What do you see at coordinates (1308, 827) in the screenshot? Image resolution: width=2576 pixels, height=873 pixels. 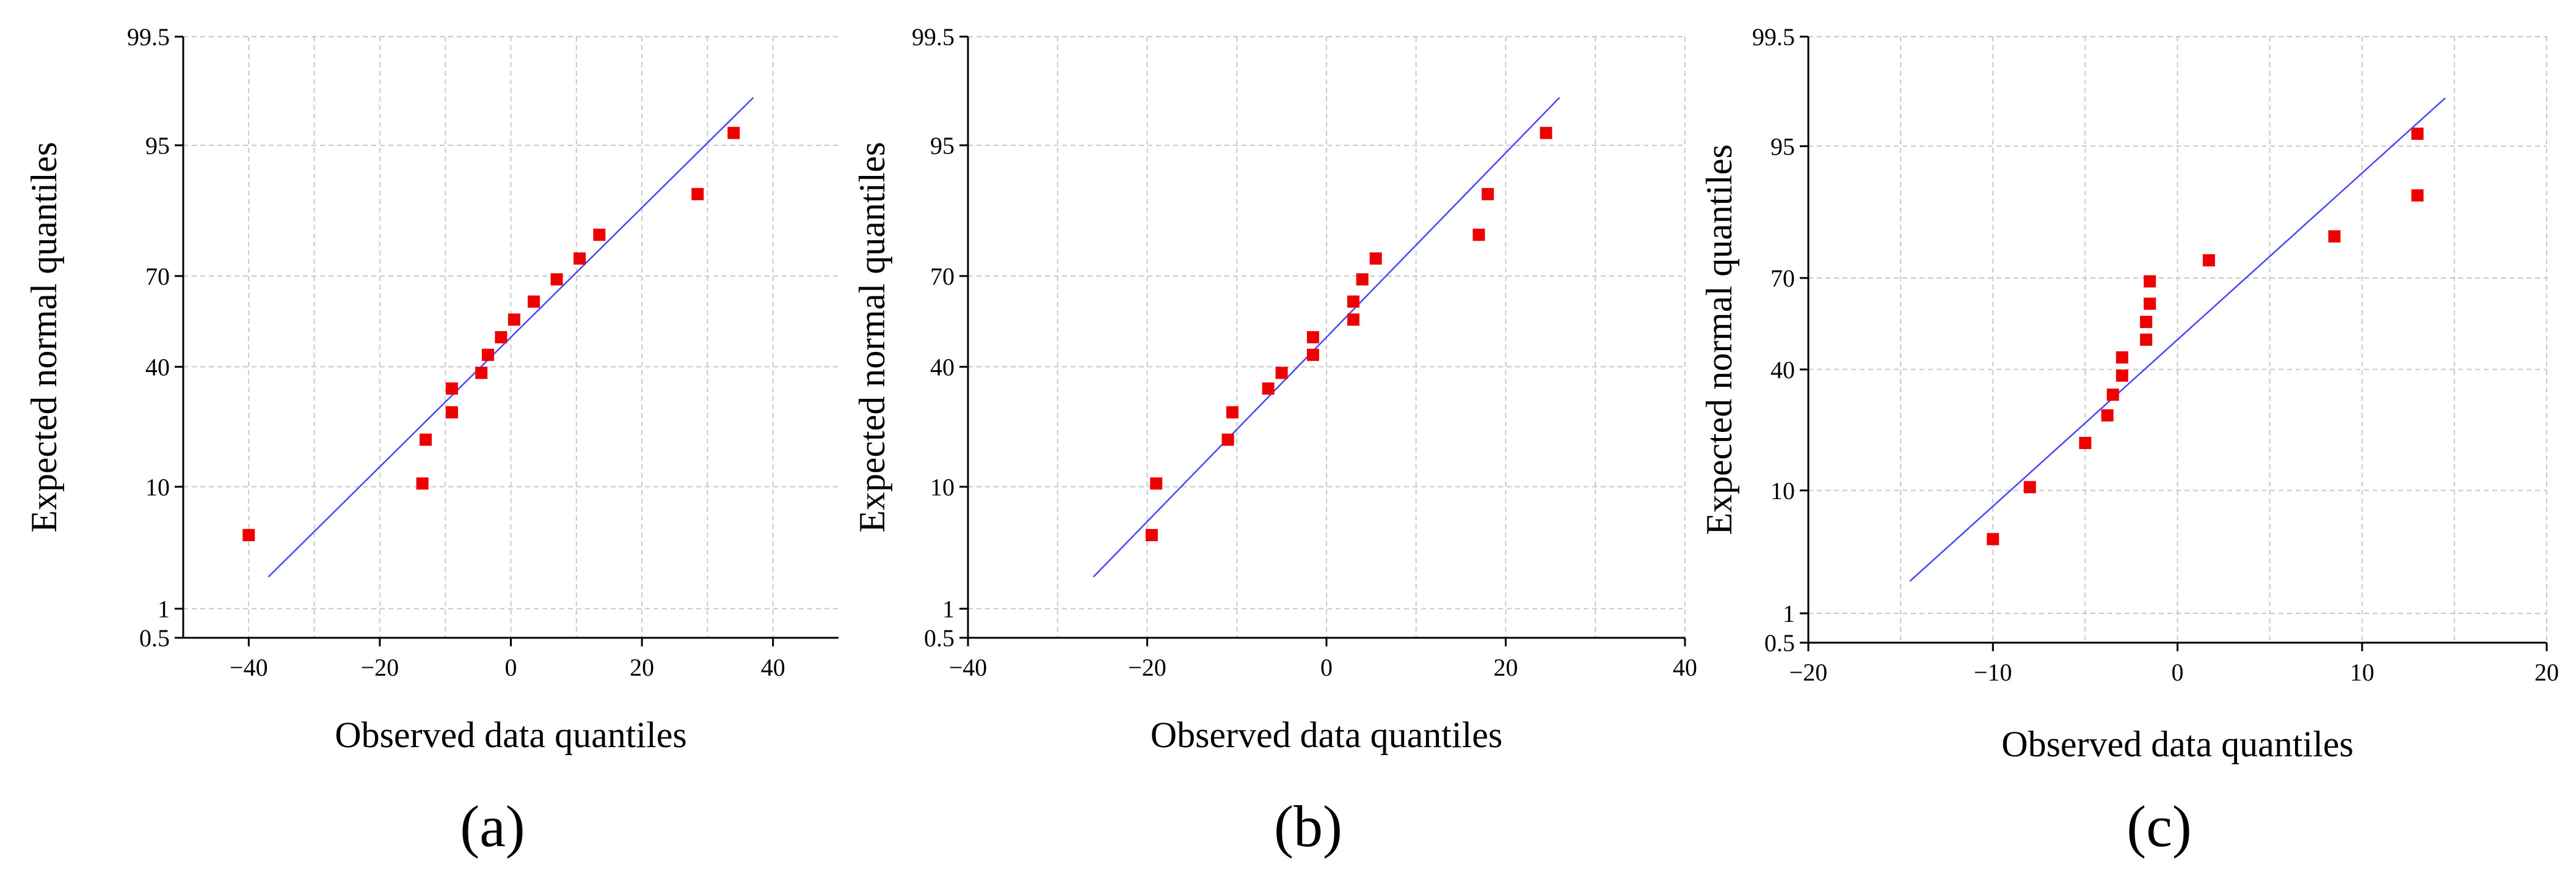 I see `panel-caption: (b)` at bounding box center [1308, 827].